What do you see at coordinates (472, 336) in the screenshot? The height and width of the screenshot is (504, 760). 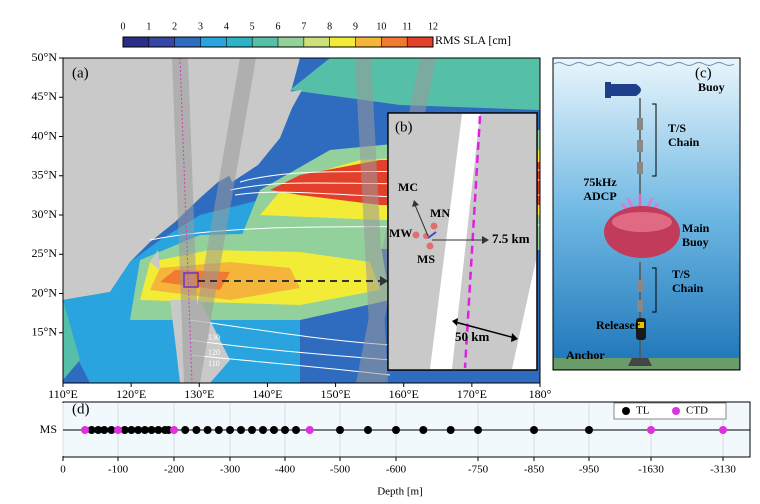 I see `distance-label: 50 km` at bounding box center [472, 336].